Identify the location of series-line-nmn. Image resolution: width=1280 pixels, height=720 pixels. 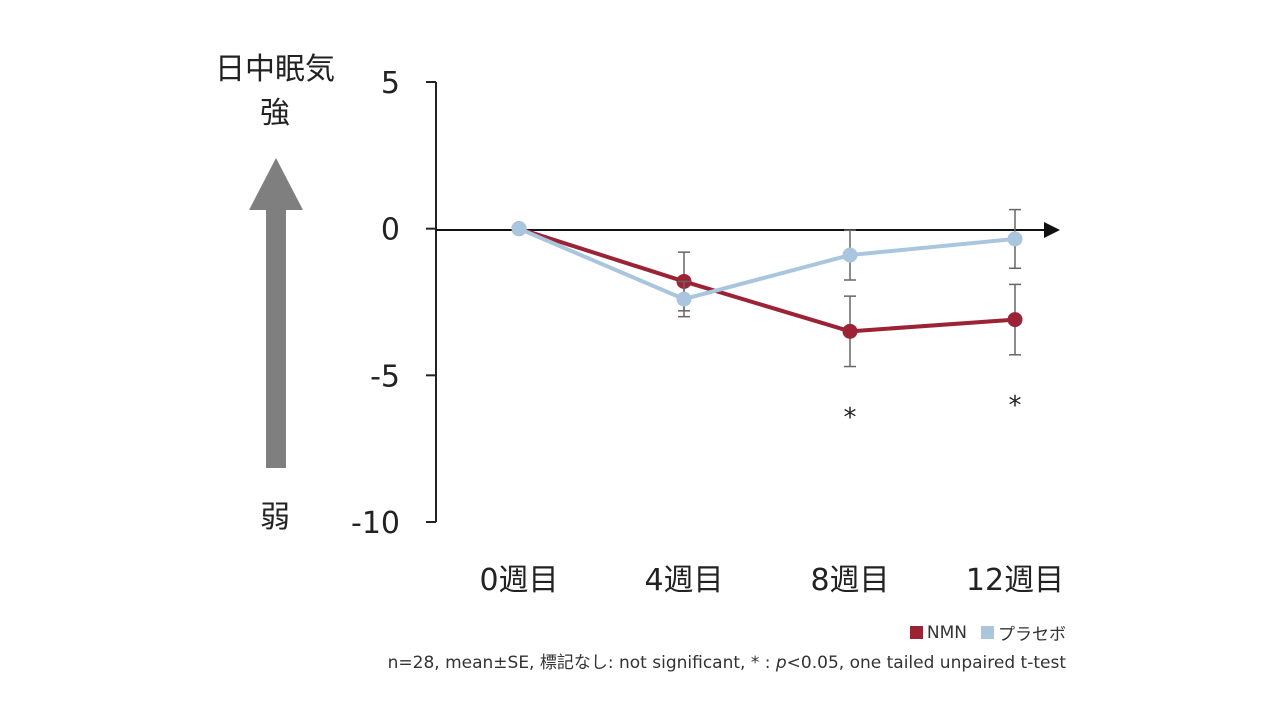
(767, 280).